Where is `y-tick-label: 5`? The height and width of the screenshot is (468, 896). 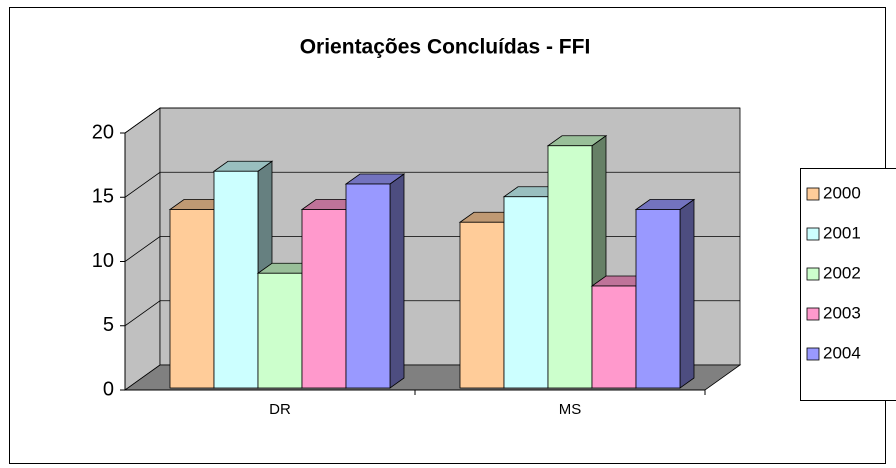 y-tick-label: 5 is located at coordinates (108, 325).